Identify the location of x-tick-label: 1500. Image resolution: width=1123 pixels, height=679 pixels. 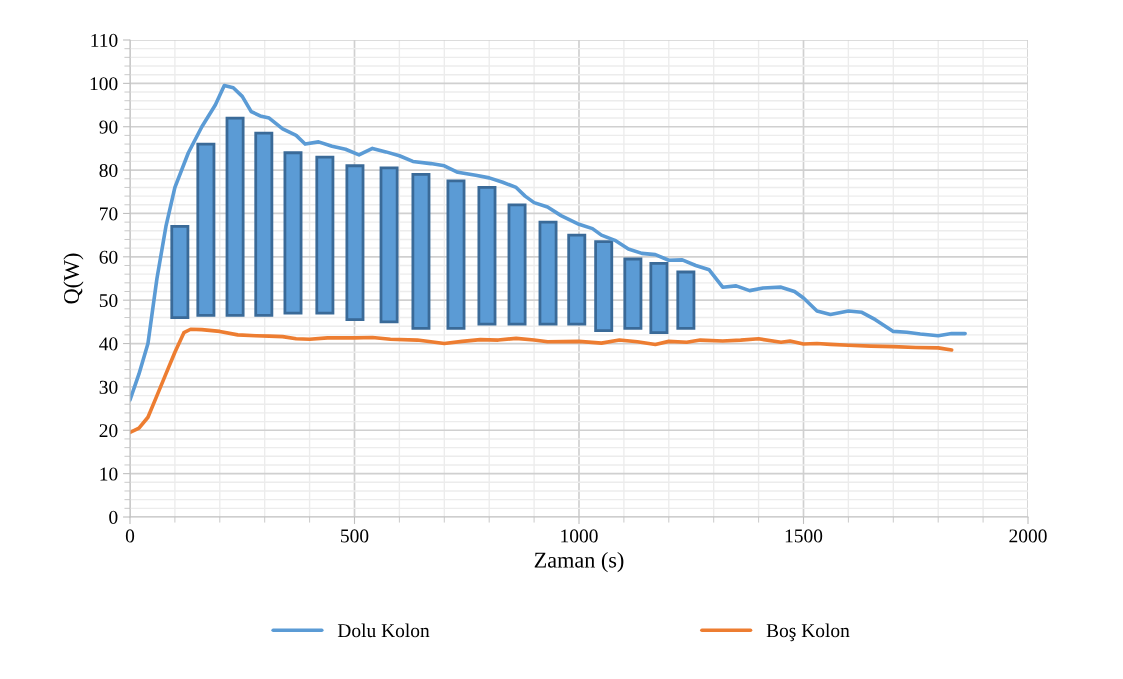
(804, 536).